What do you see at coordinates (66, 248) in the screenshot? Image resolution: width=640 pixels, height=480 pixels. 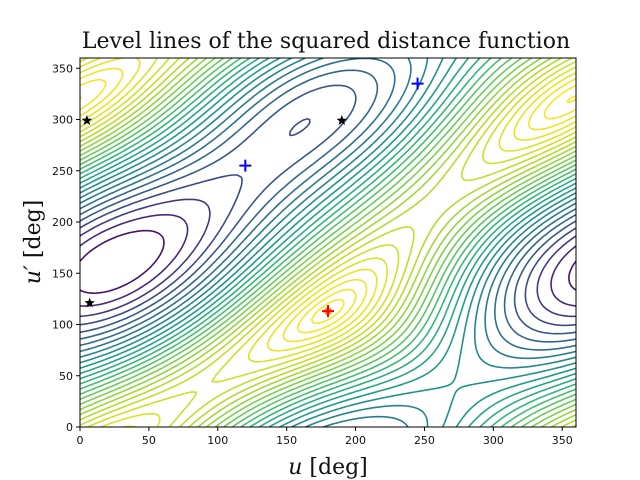 I see `y-axis-ticks: 0 50 100 150 200 250 300 350` at bounding box center [66, 248].